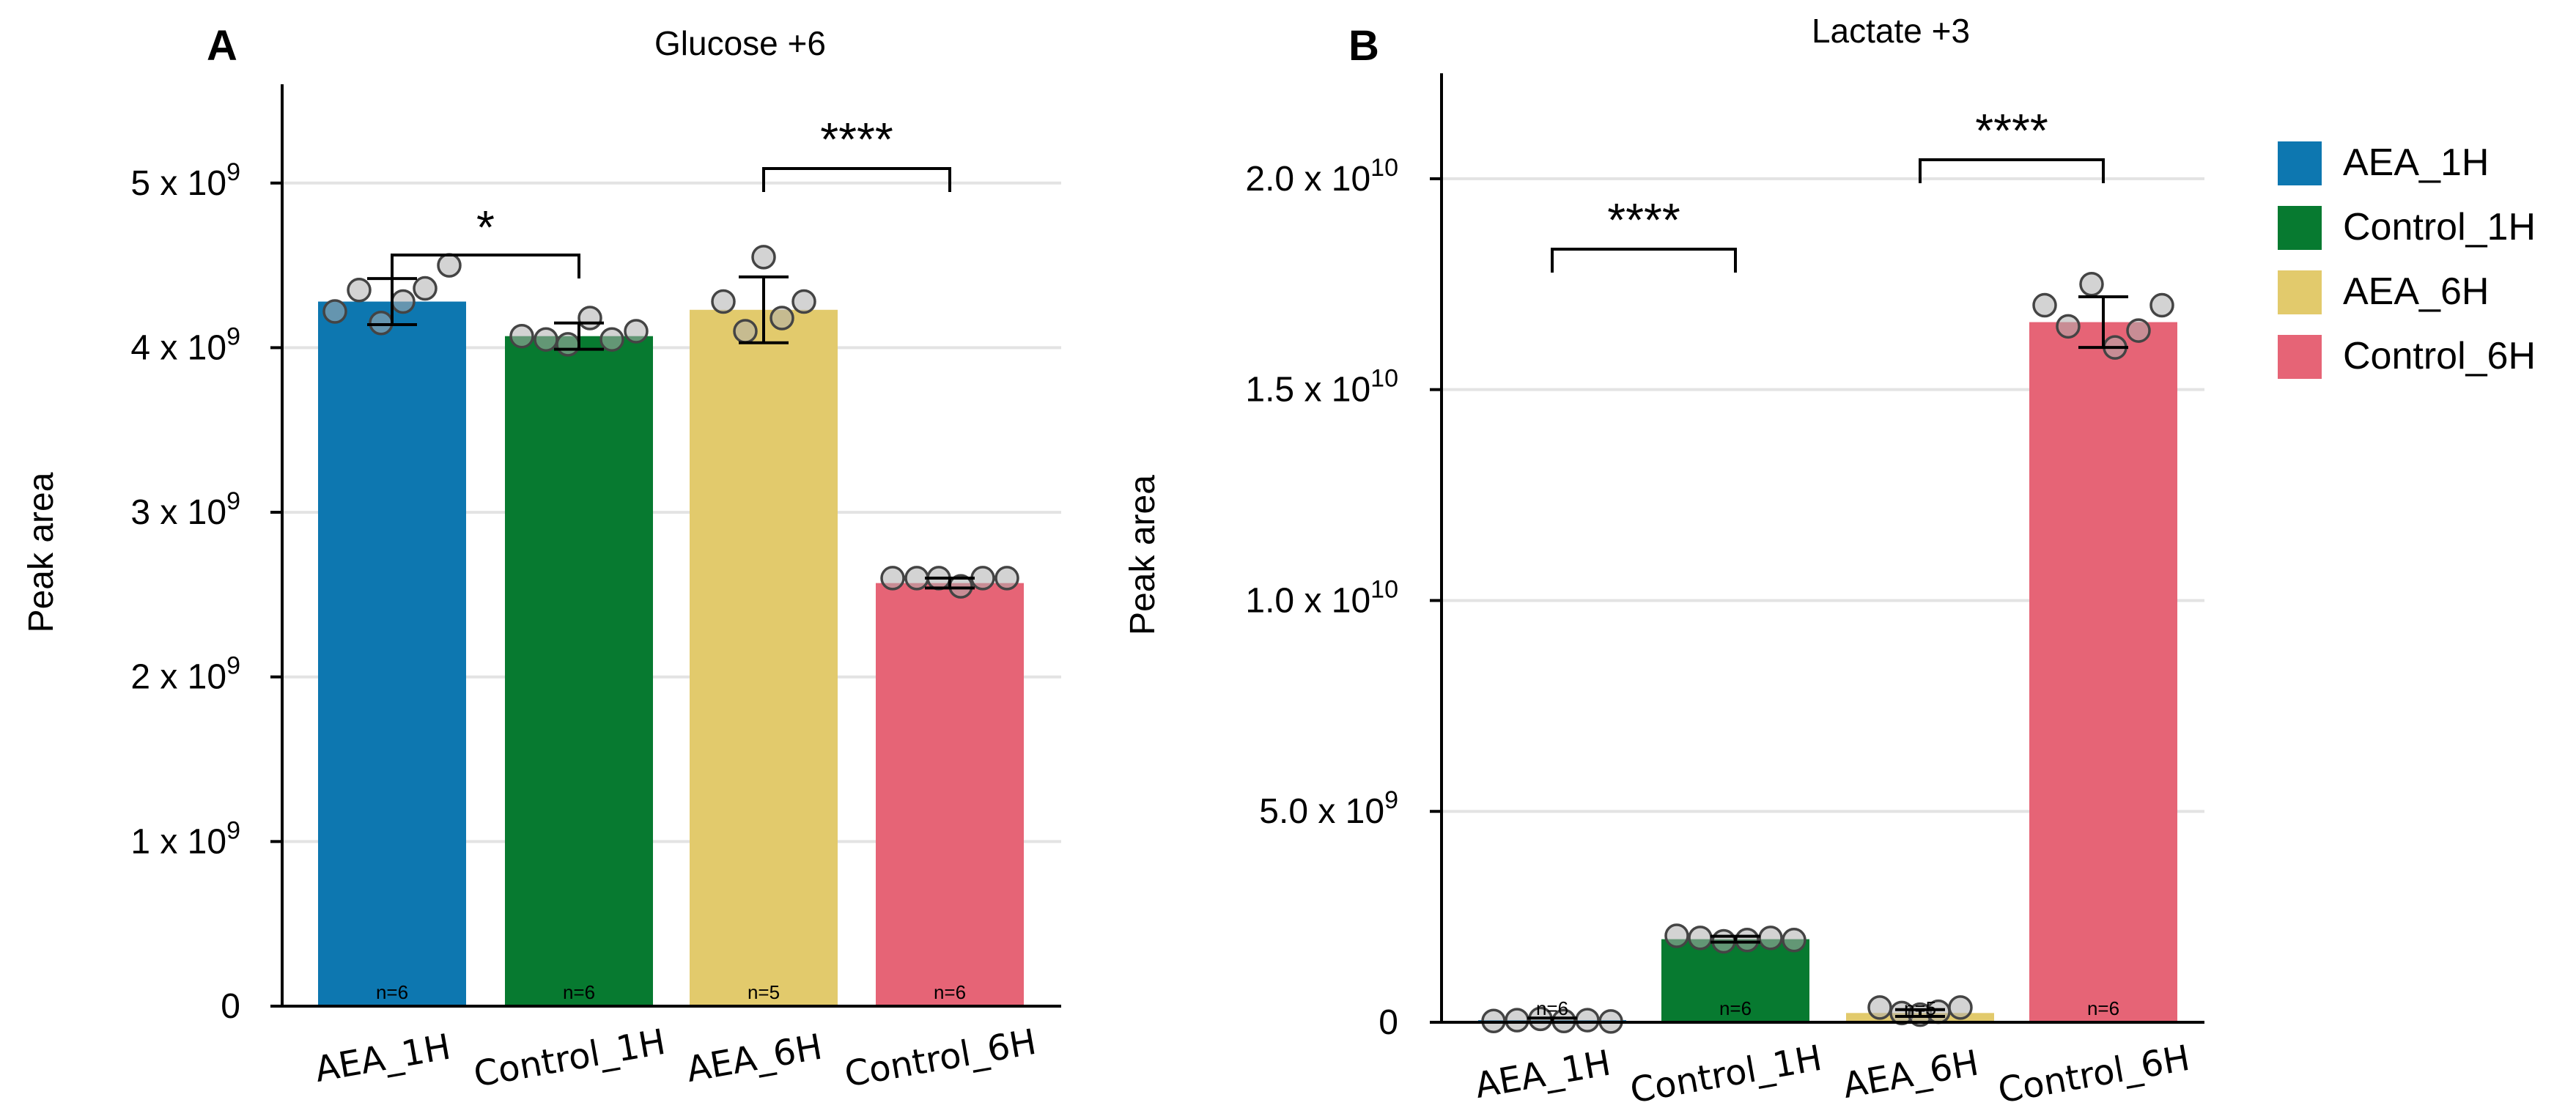  I want to click on chart-title: Glucose +6, so click(740, 43).